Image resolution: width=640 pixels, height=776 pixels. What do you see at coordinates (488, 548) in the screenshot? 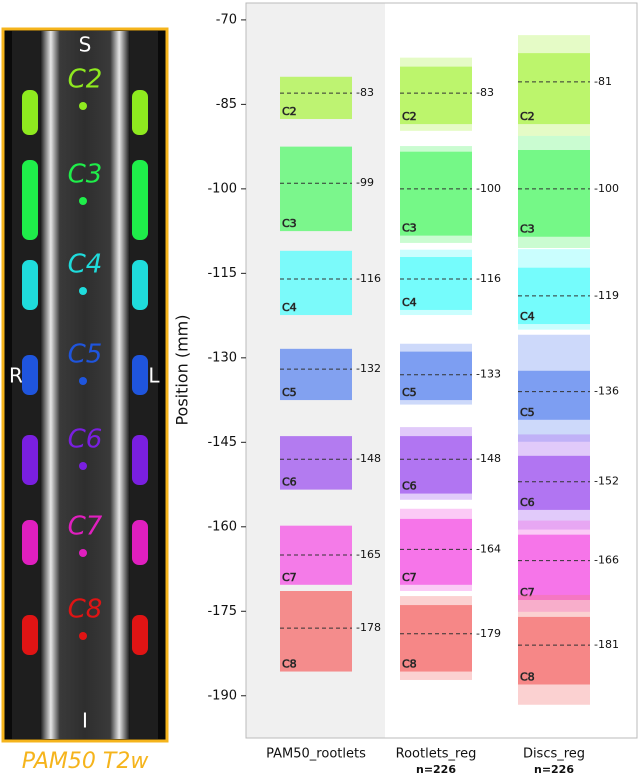
I see `mean-label: -164` at bounding box center [488, 548].